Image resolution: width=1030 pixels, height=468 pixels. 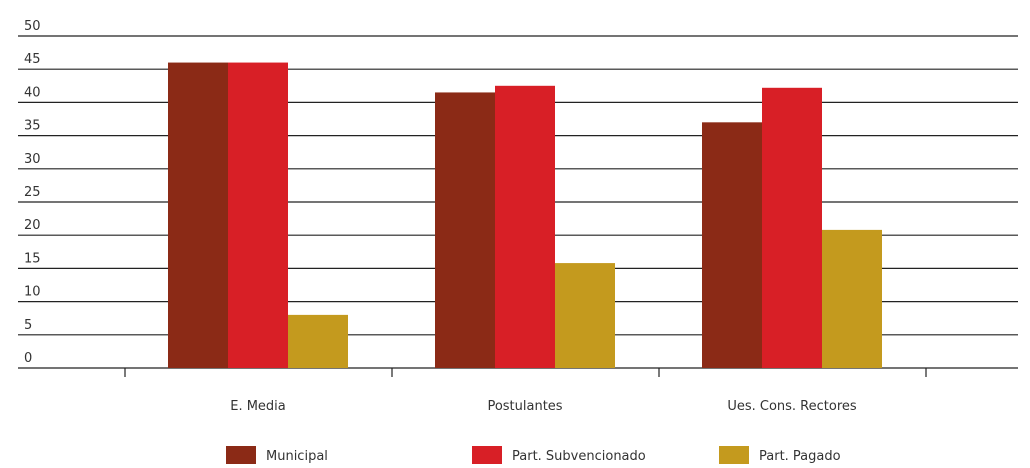 What do you see at coordinates (258, 406) in the screenshot?
I see `x-category-label: E. Media` at bounding box center [258, 406].